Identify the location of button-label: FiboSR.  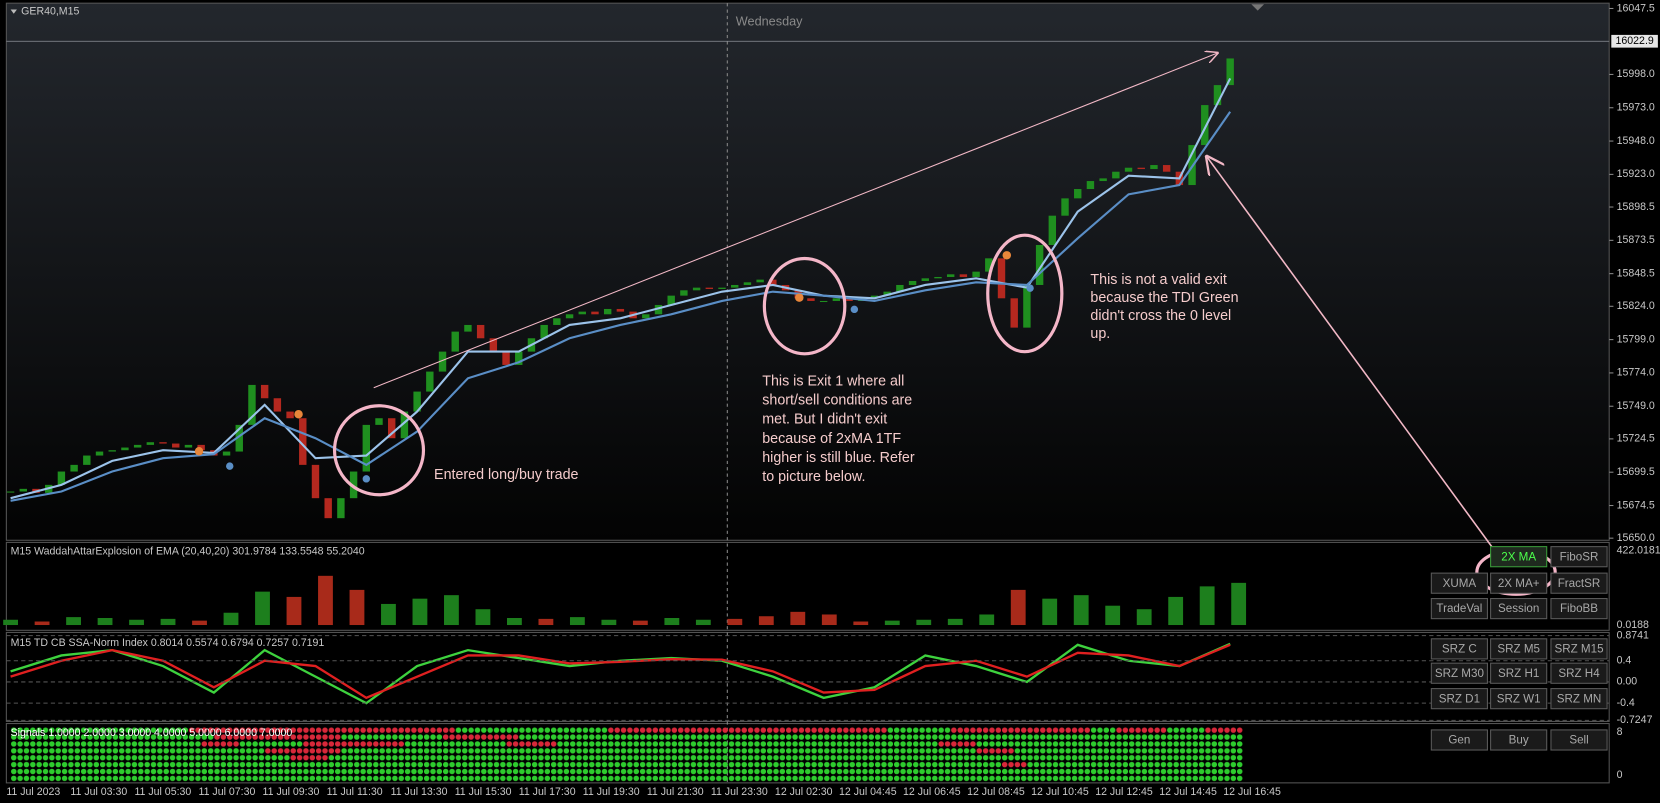
(1579, 556).